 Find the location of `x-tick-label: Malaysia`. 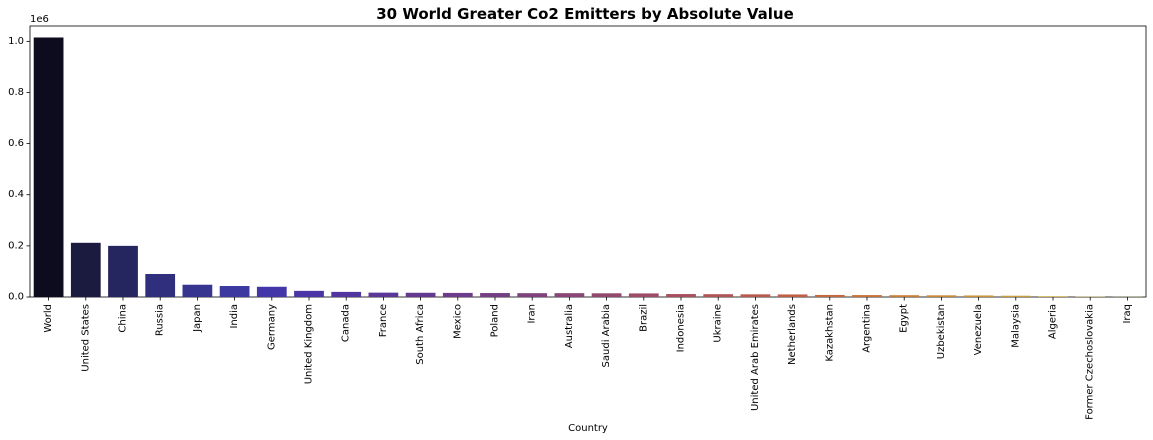

x-tick-label: Malaysia is located at coordinates (1015, 326).